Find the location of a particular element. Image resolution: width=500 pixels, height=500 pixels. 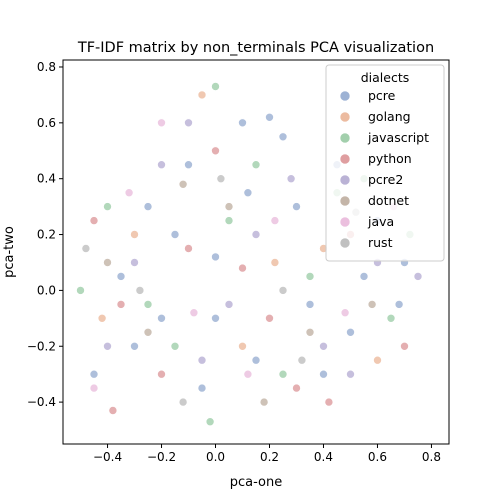

x-tick-label: 0.6 is located at coordinates (377, 457).